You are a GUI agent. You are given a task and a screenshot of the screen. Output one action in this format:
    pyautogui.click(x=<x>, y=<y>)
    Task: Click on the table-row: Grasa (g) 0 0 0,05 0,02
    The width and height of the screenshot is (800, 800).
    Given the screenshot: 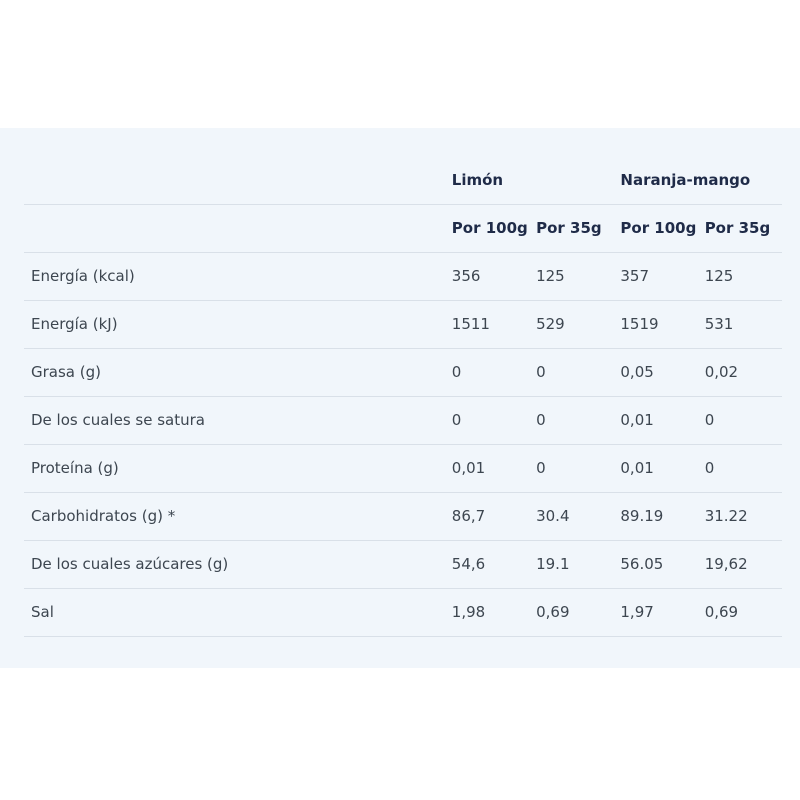 What is the action you would take?
    pyautogui.click(x=403, y=372)
    